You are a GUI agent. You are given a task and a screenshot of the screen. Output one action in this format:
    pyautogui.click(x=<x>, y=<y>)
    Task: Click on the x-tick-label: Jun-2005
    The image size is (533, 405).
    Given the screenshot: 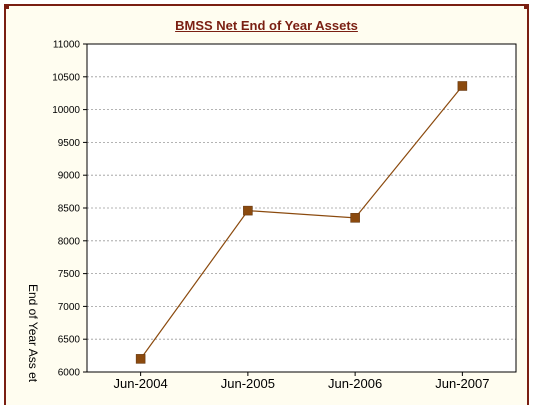 What is the action you would take?
    pyautogui.click(x=248, y=383)
    